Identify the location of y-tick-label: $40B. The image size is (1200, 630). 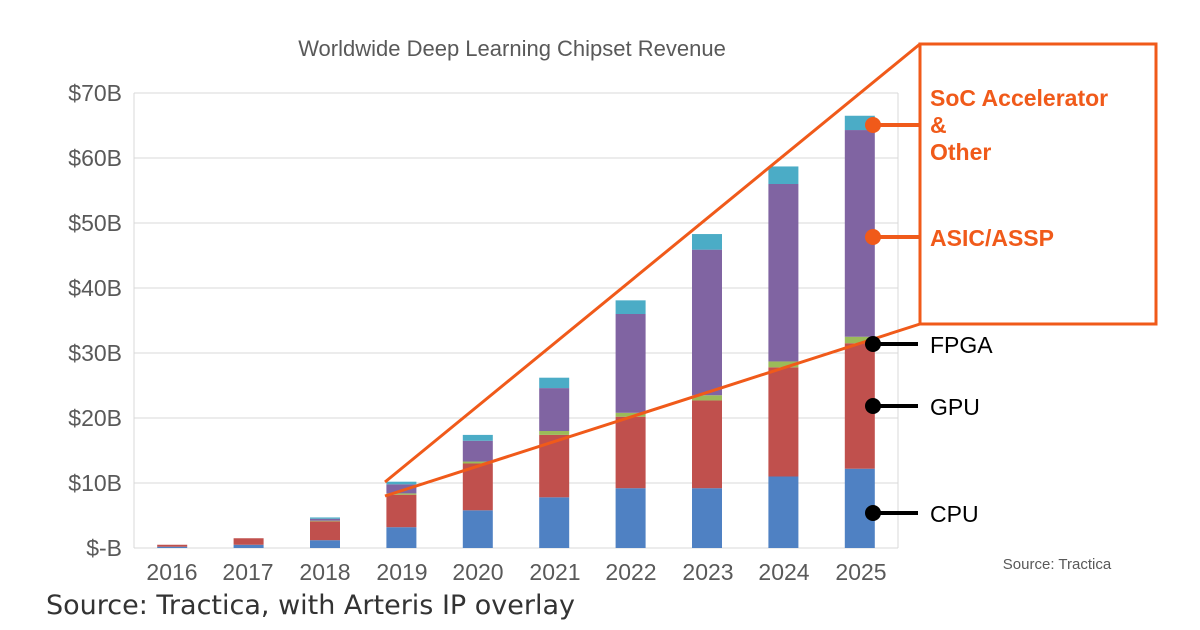
(95, 288).